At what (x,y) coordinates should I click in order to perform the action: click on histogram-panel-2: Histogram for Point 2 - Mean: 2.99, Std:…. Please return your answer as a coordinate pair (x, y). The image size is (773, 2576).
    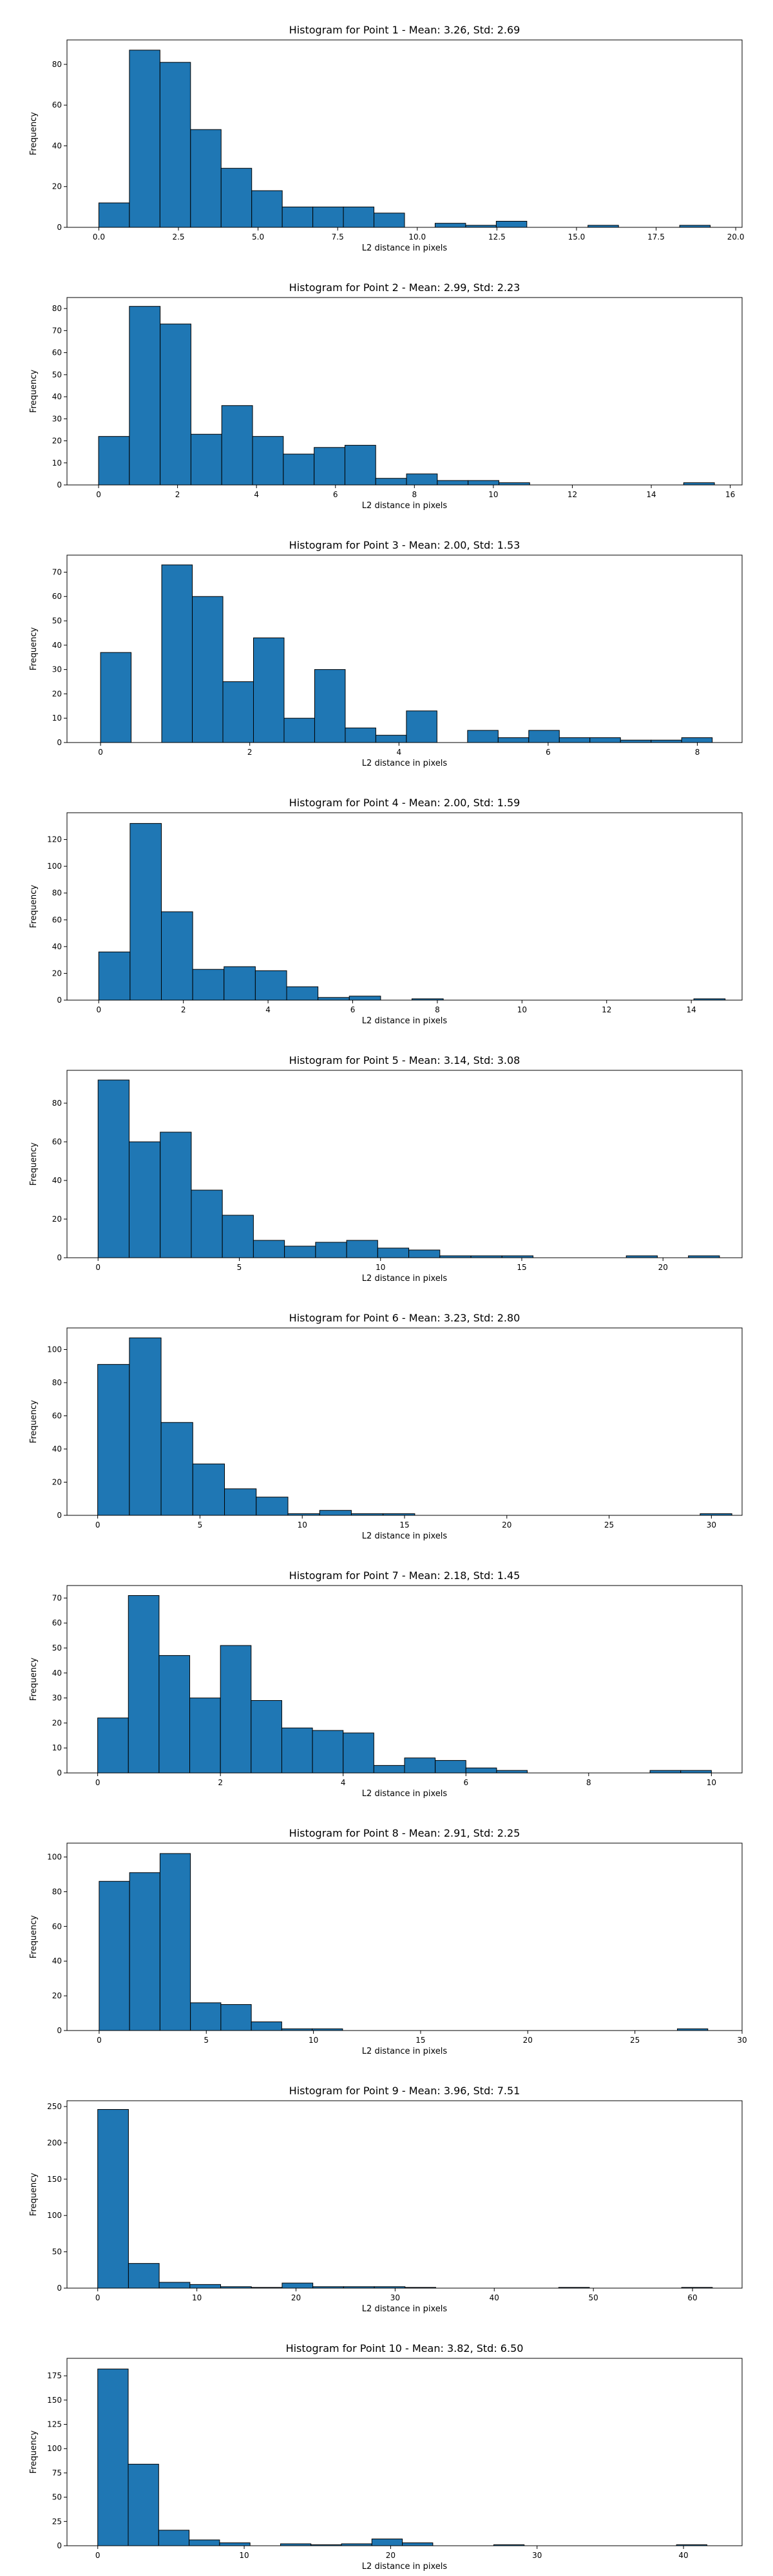
    Looking at the image, I should click on (386, 396).